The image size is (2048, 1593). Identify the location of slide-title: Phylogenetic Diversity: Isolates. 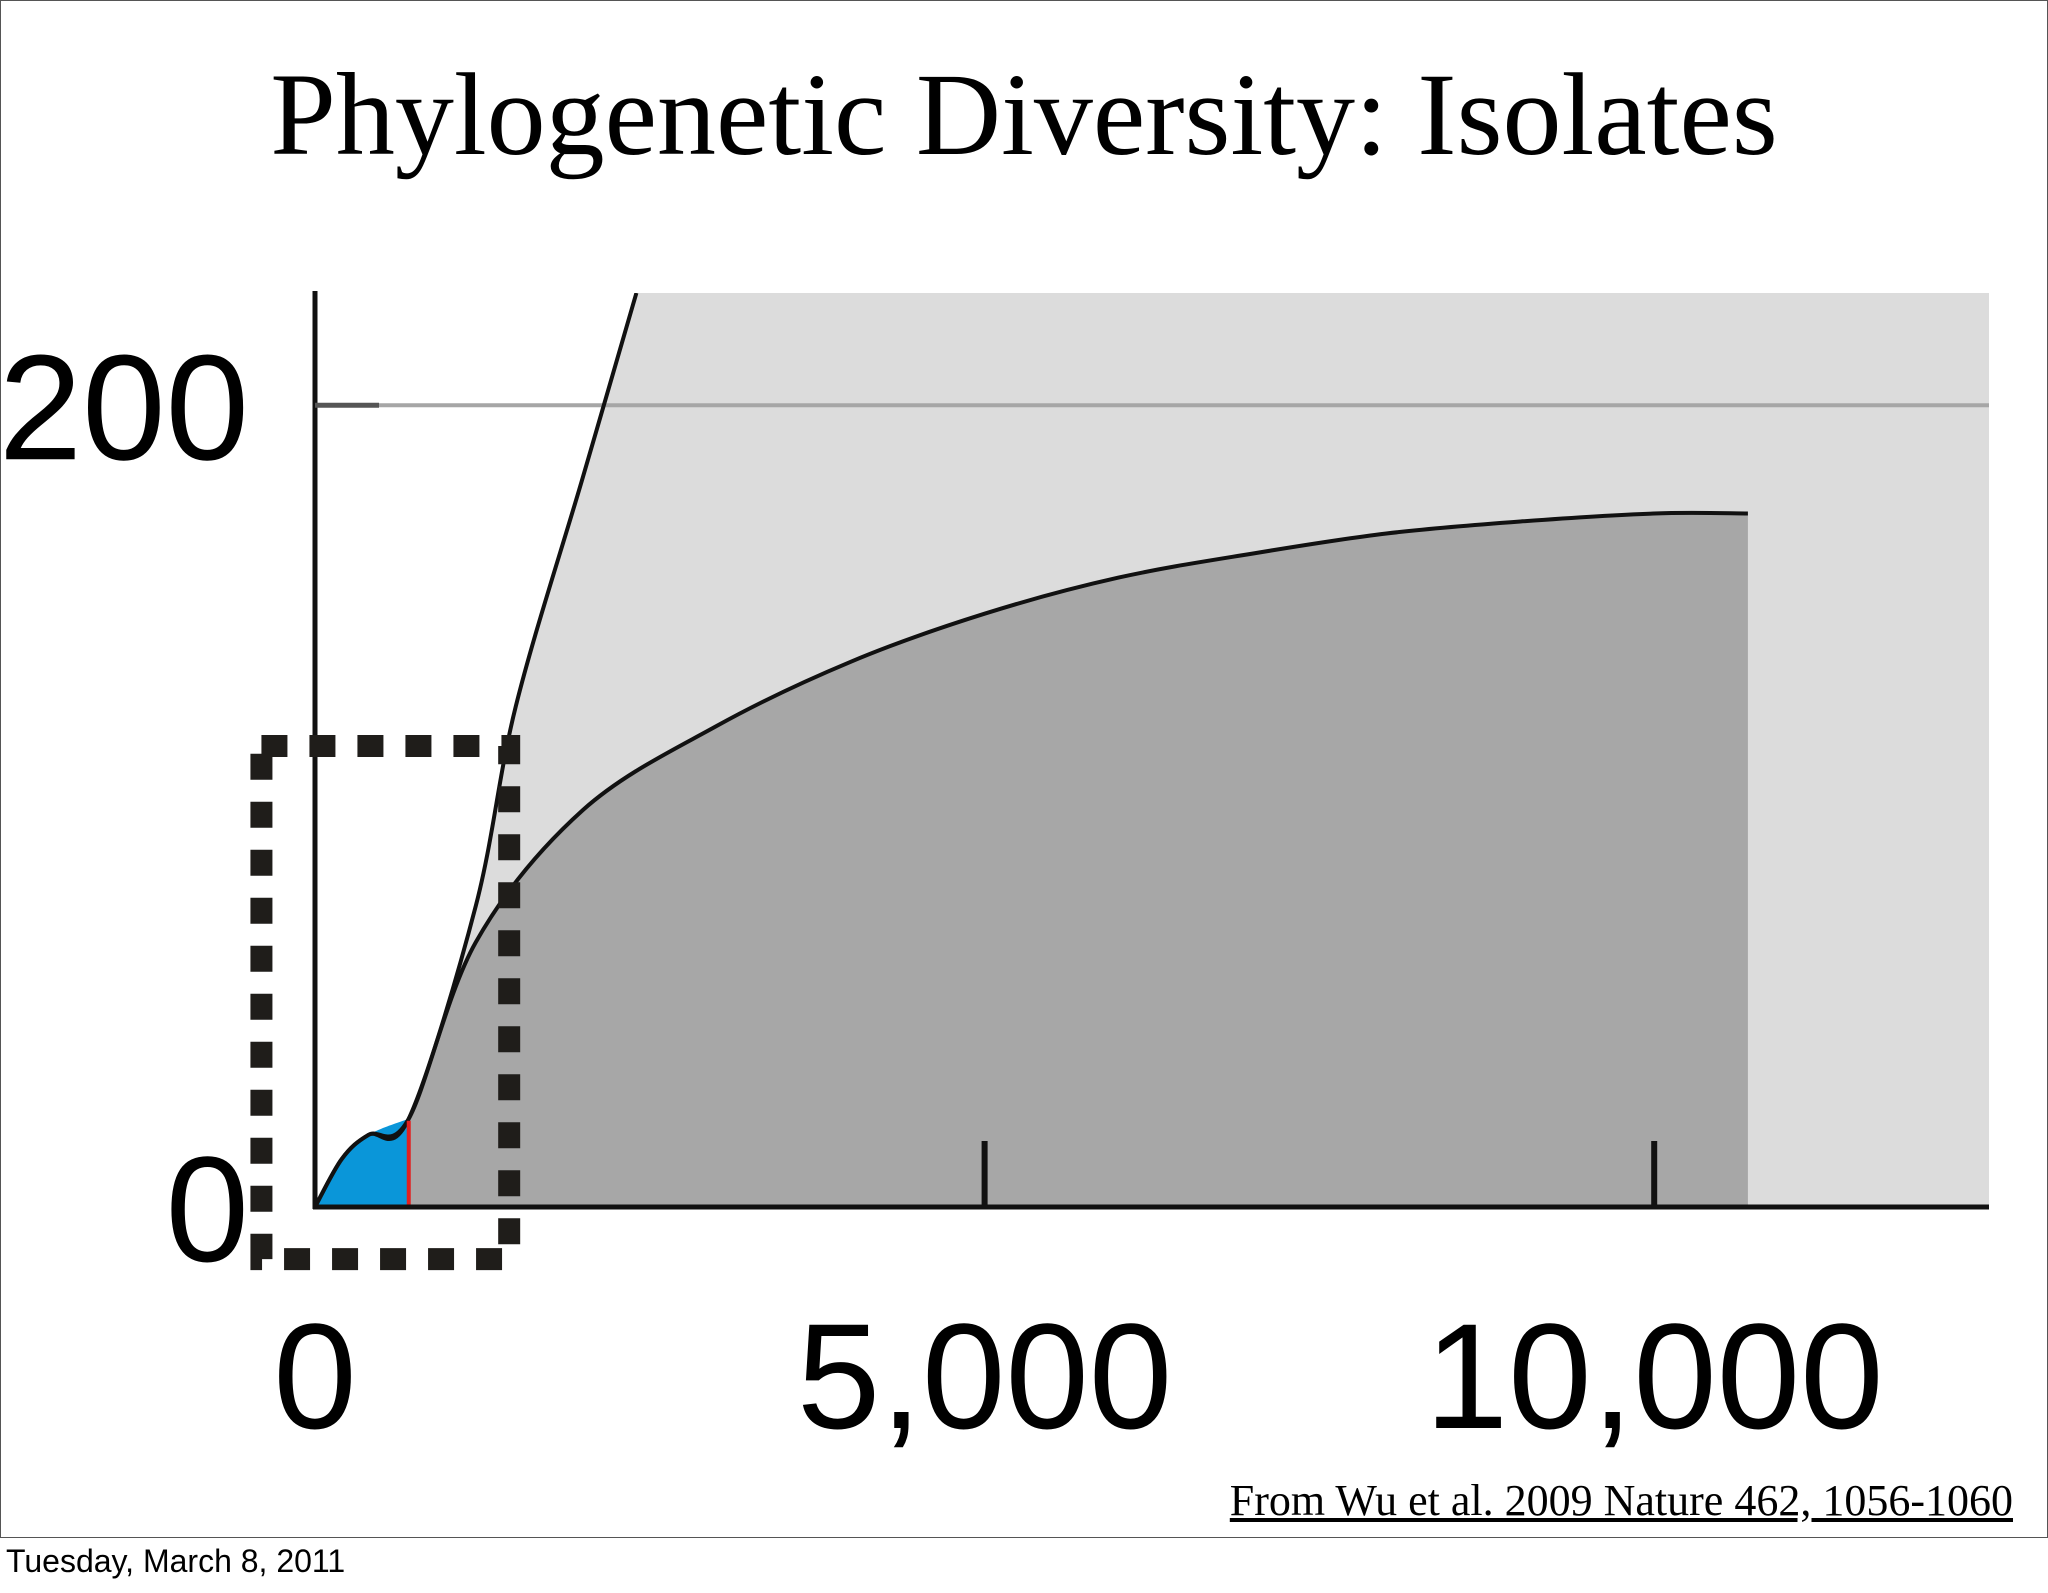
(1024, 114).